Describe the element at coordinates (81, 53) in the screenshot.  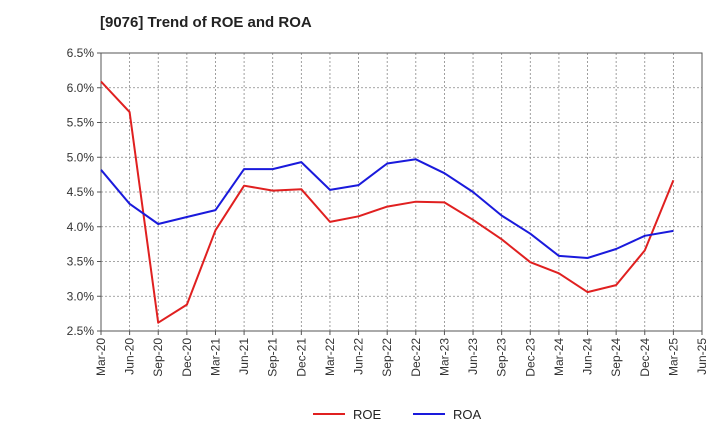
I see `y-tick-label: 6.5%` at that location.